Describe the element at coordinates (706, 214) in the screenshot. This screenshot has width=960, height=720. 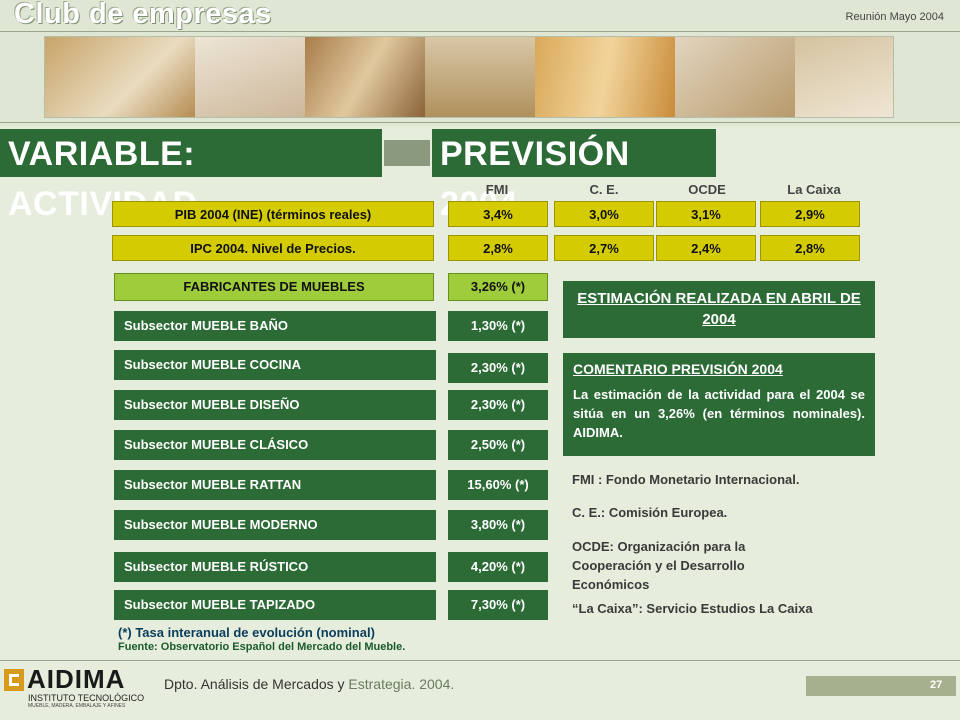
I see `cell-pib-ocde: 3,1%` at that location.